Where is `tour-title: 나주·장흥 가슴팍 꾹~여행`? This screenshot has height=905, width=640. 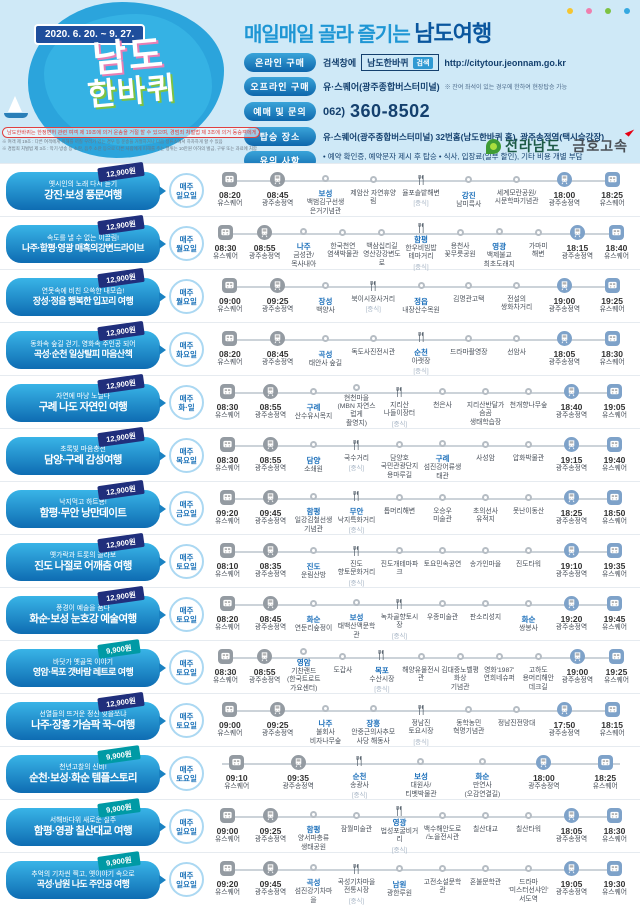 tour-title: 나주·장흥 가슴팍 꾹~여행 is located at coordinates (83, 724).